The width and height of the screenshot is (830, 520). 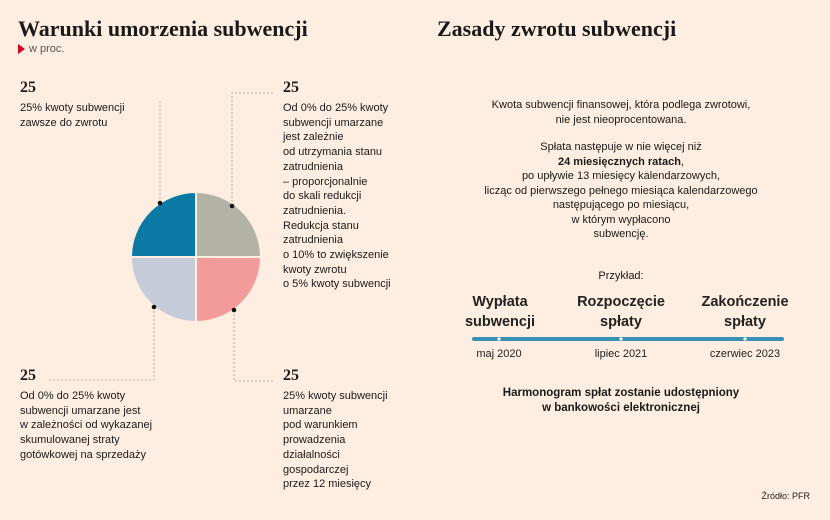 I want to click on timeline-date-2: lipiec 2021, so click(x=621, y=354).